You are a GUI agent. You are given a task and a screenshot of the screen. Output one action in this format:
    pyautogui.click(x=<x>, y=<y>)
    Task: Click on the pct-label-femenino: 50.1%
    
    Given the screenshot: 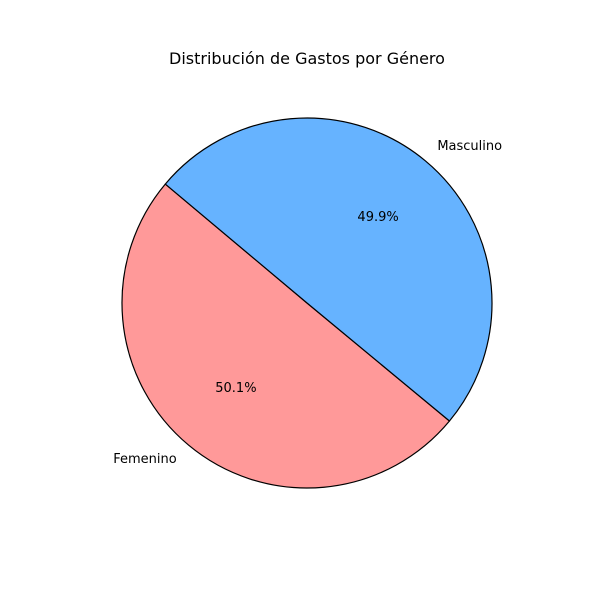 What is the action you would take?
    pyautogui.click(x=235, y=388)
    